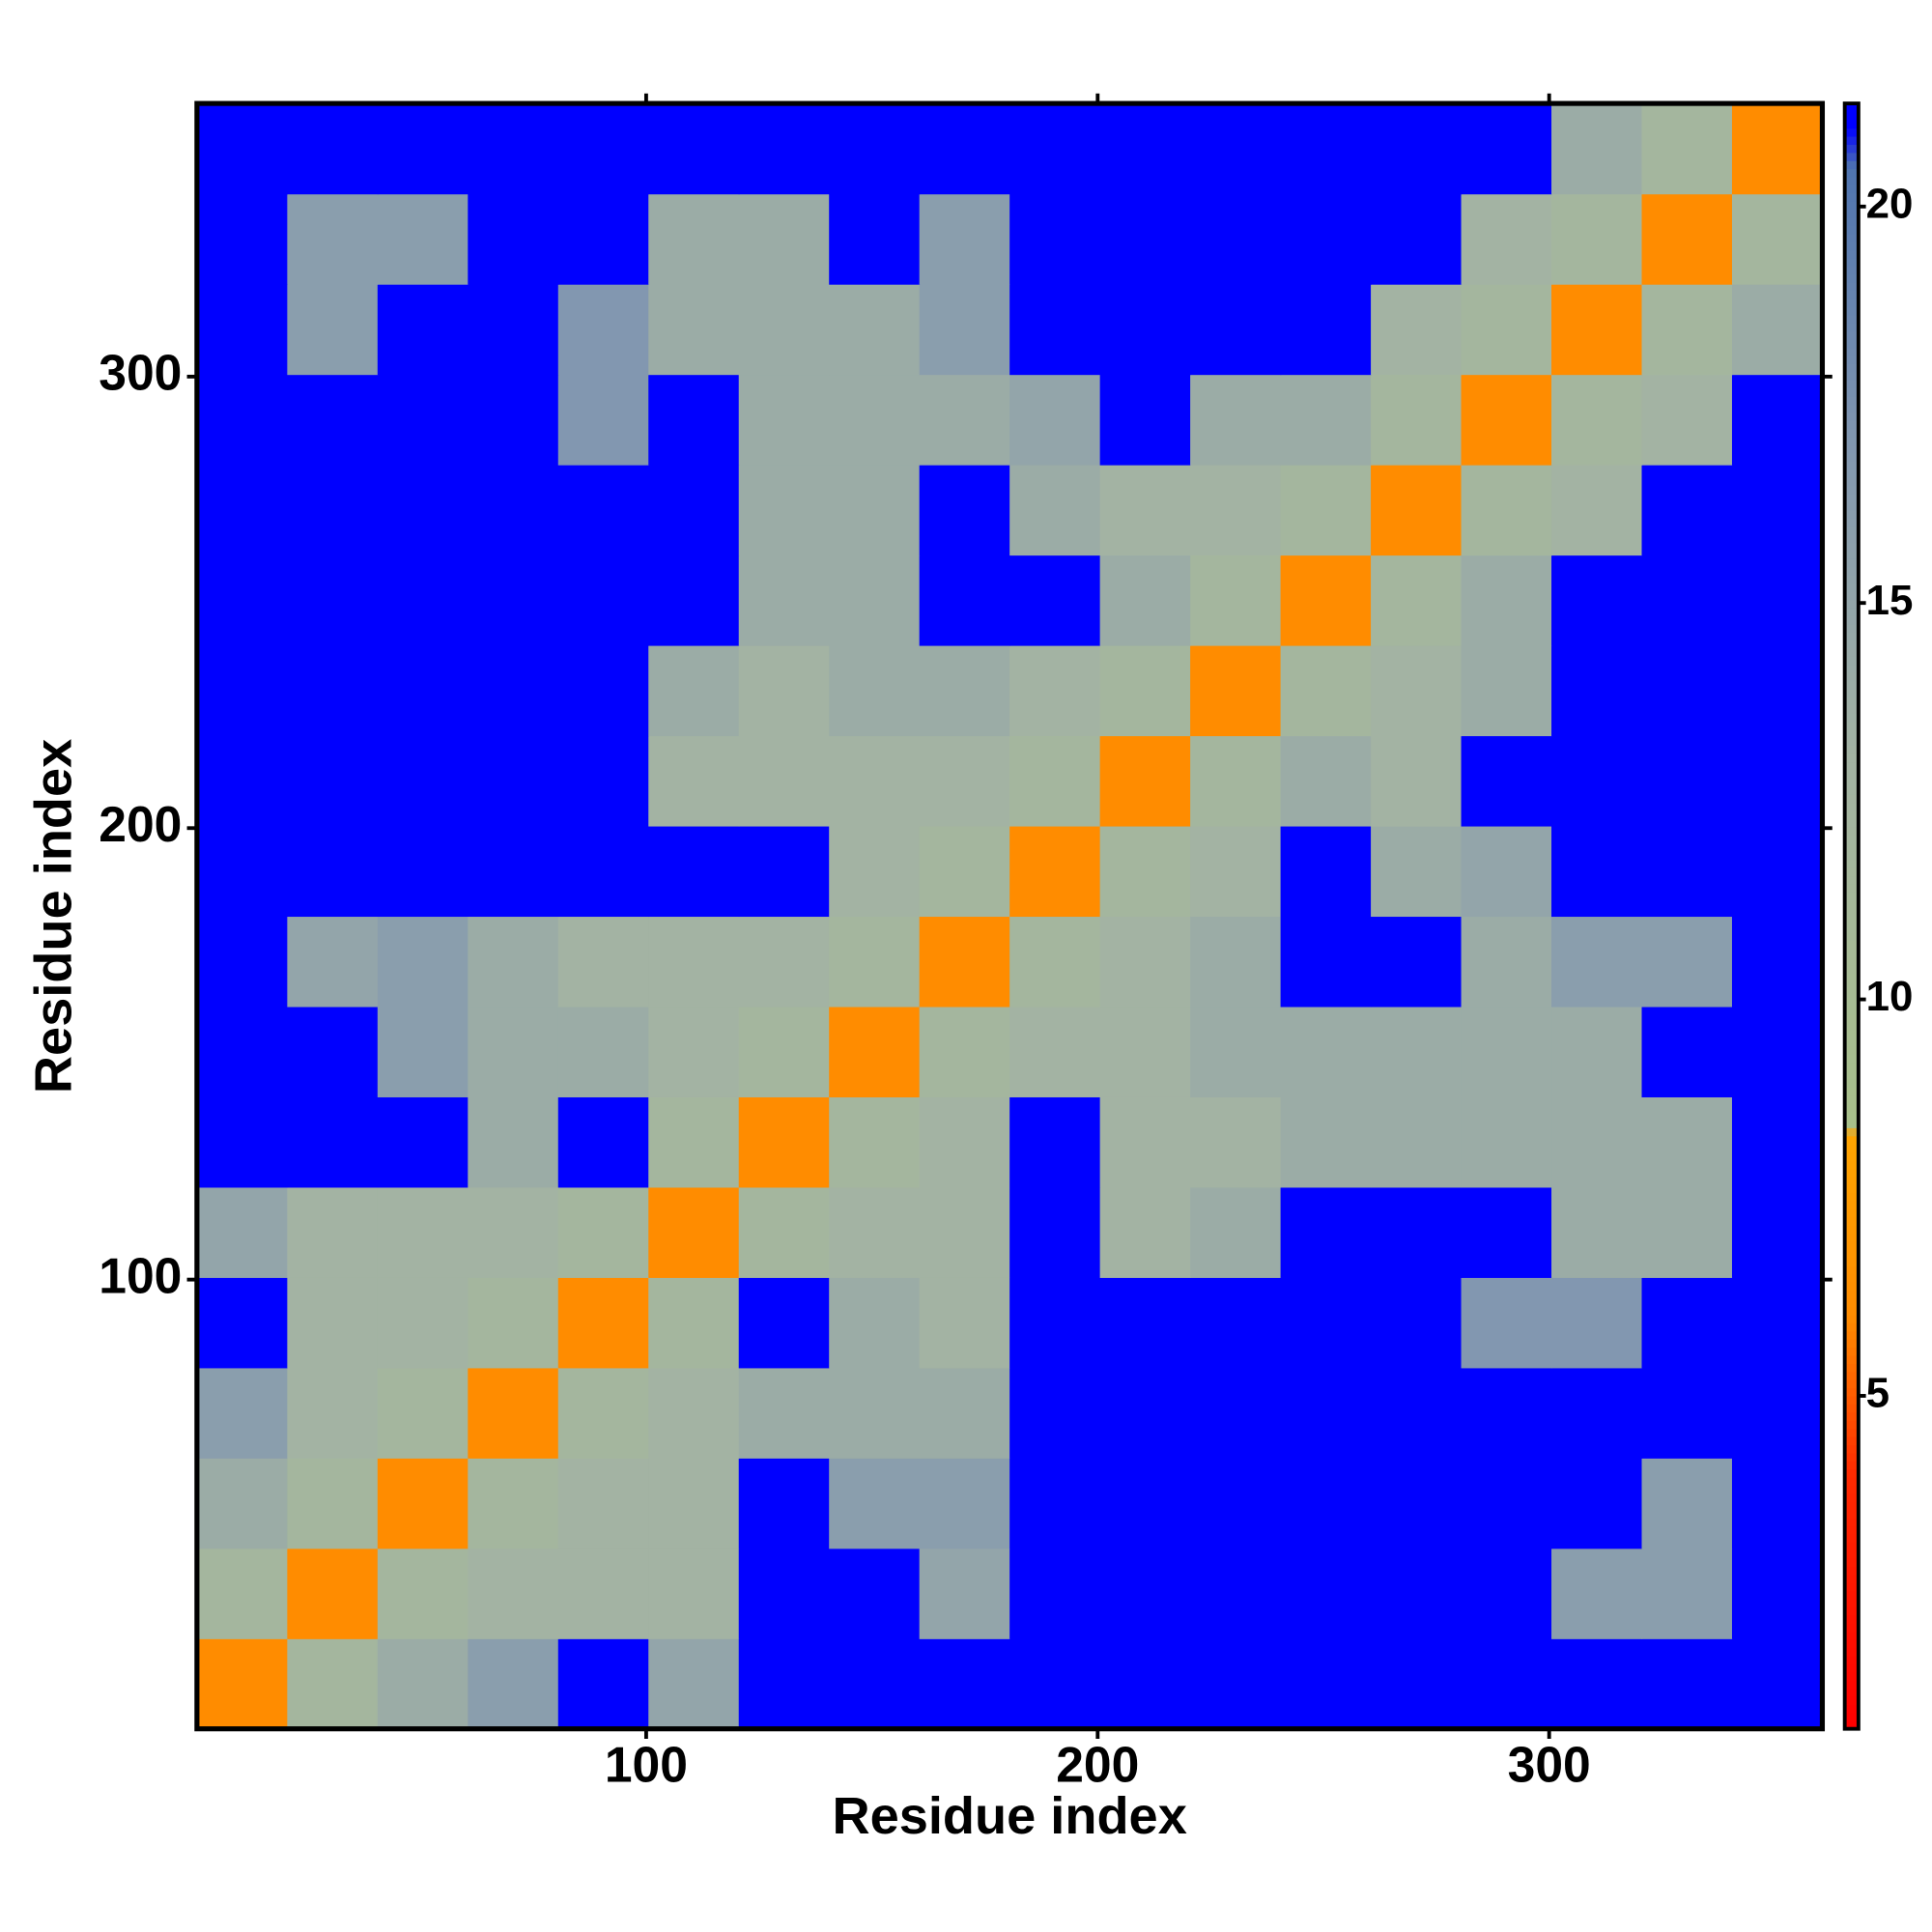  I want to click on colorbar-tick-label: 20, so click(1890, 203).